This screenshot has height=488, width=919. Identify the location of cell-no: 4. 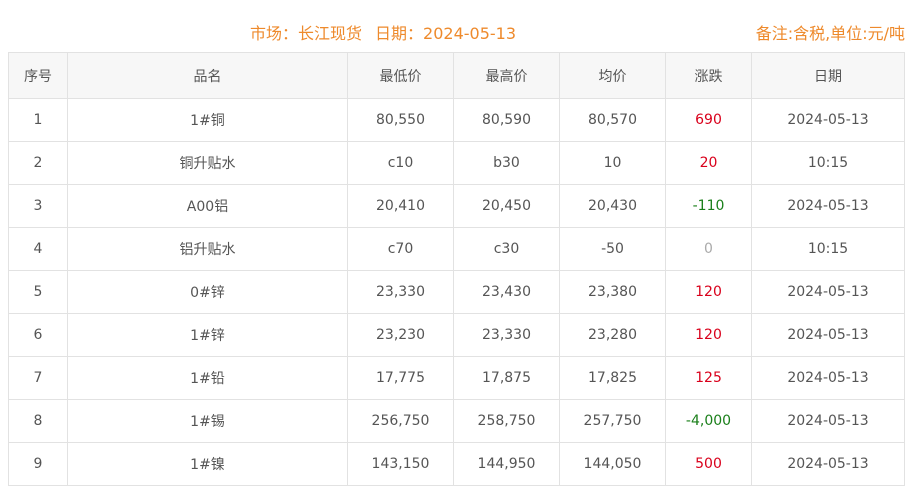
(38, 249).